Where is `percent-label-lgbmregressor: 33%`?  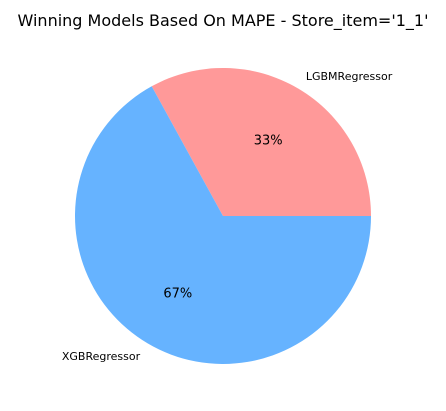 percent-label-lgbmregressor: 33% is located at coordinates (268, 141).